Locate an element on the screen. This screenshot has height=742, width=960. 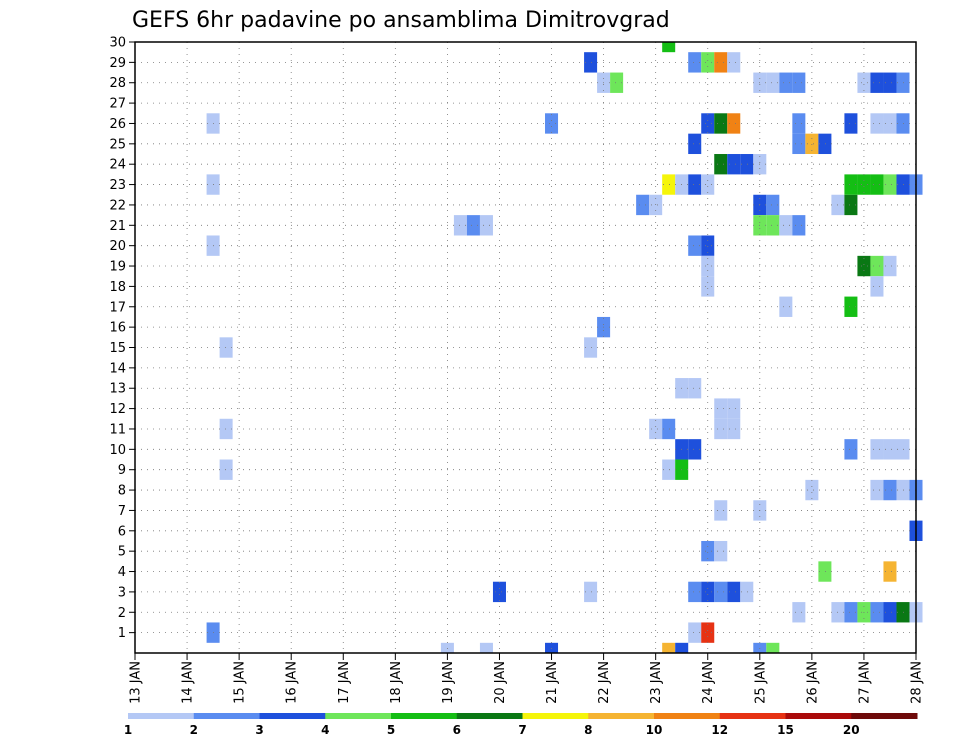
y-tick-label: 11 is located at coordinates (117, 429).